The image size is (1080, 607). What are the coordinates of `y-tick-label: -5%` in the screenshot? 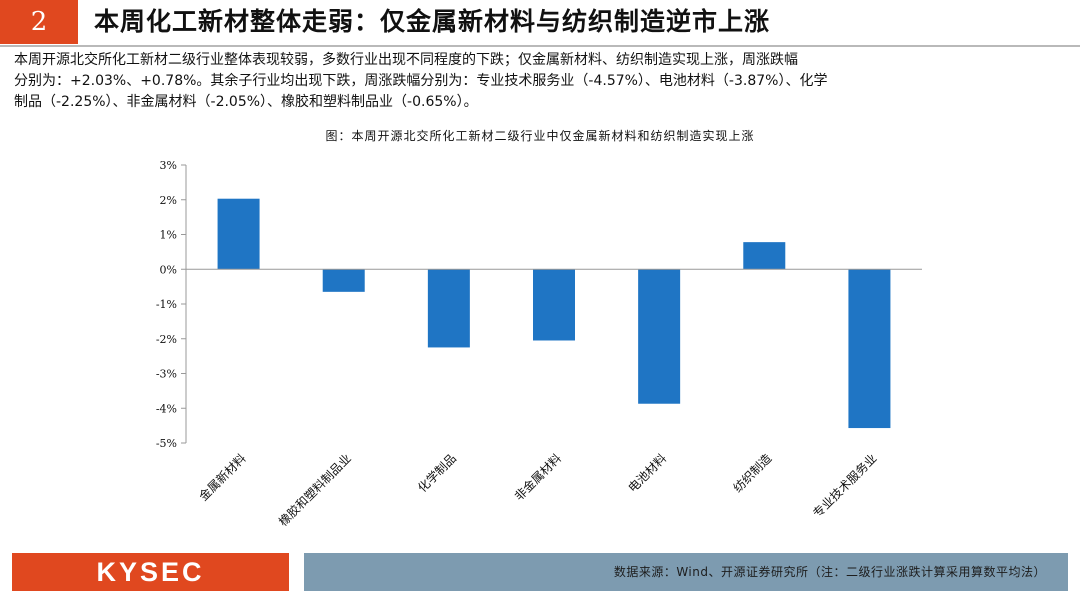 It's located at (166, 443).